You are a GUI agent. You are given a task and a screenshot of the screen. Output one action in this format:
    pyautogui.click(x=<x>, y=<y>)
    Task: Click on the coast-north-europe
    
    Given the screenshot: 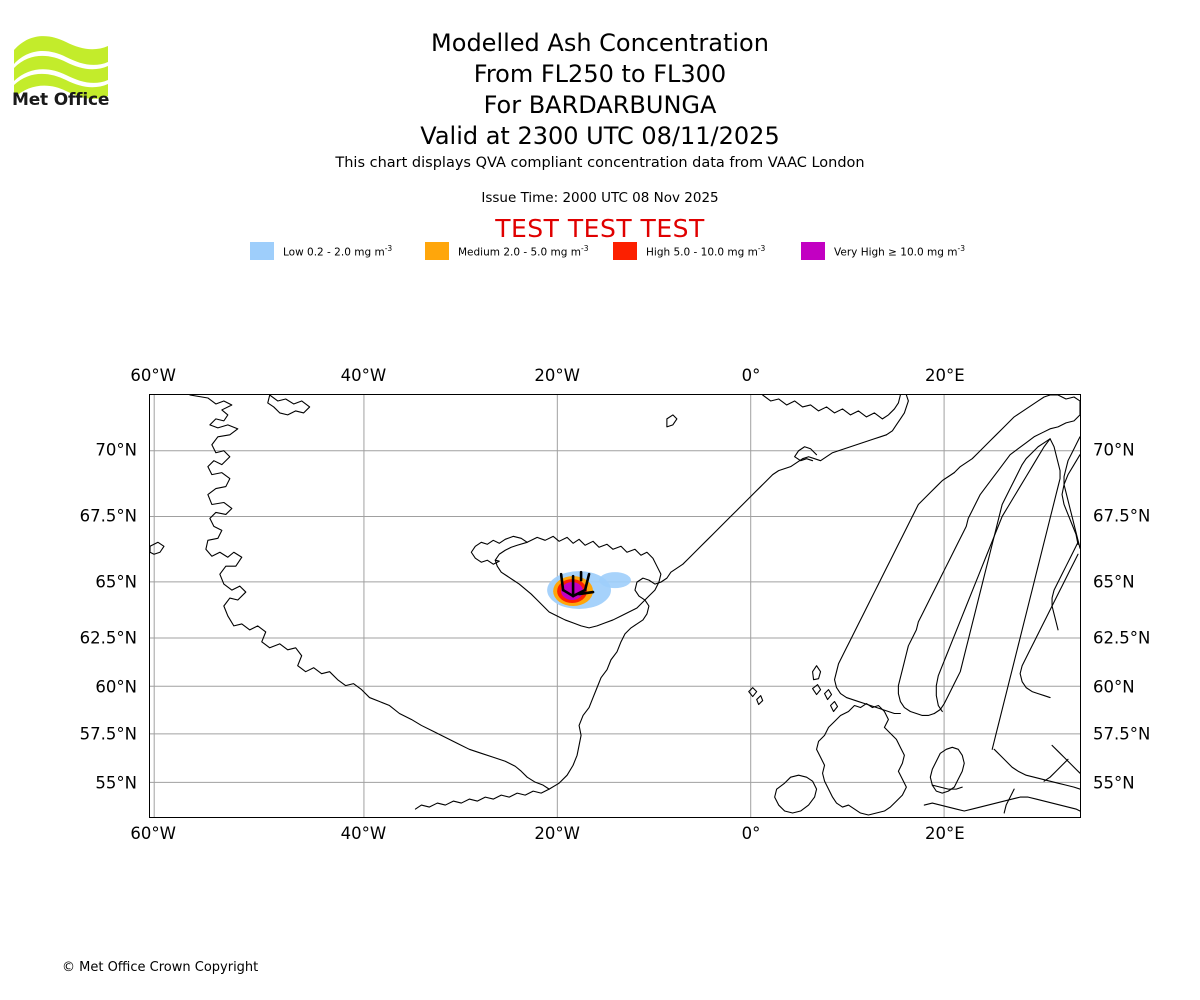 What is the action you would take?
    pyautogui.click(x=1001, y=804)
    